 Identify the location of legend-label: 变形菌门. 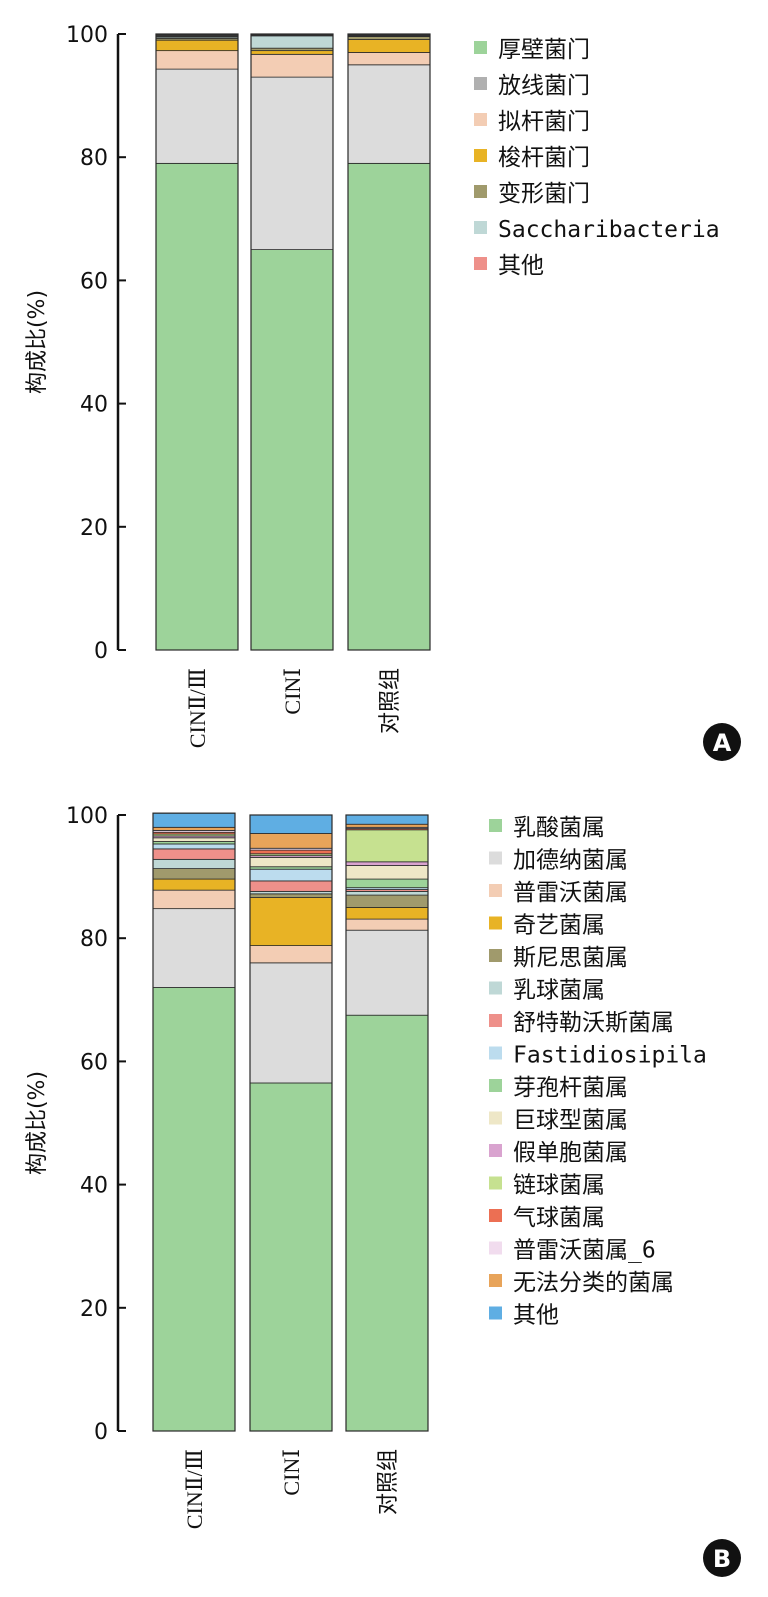
(544, 194).